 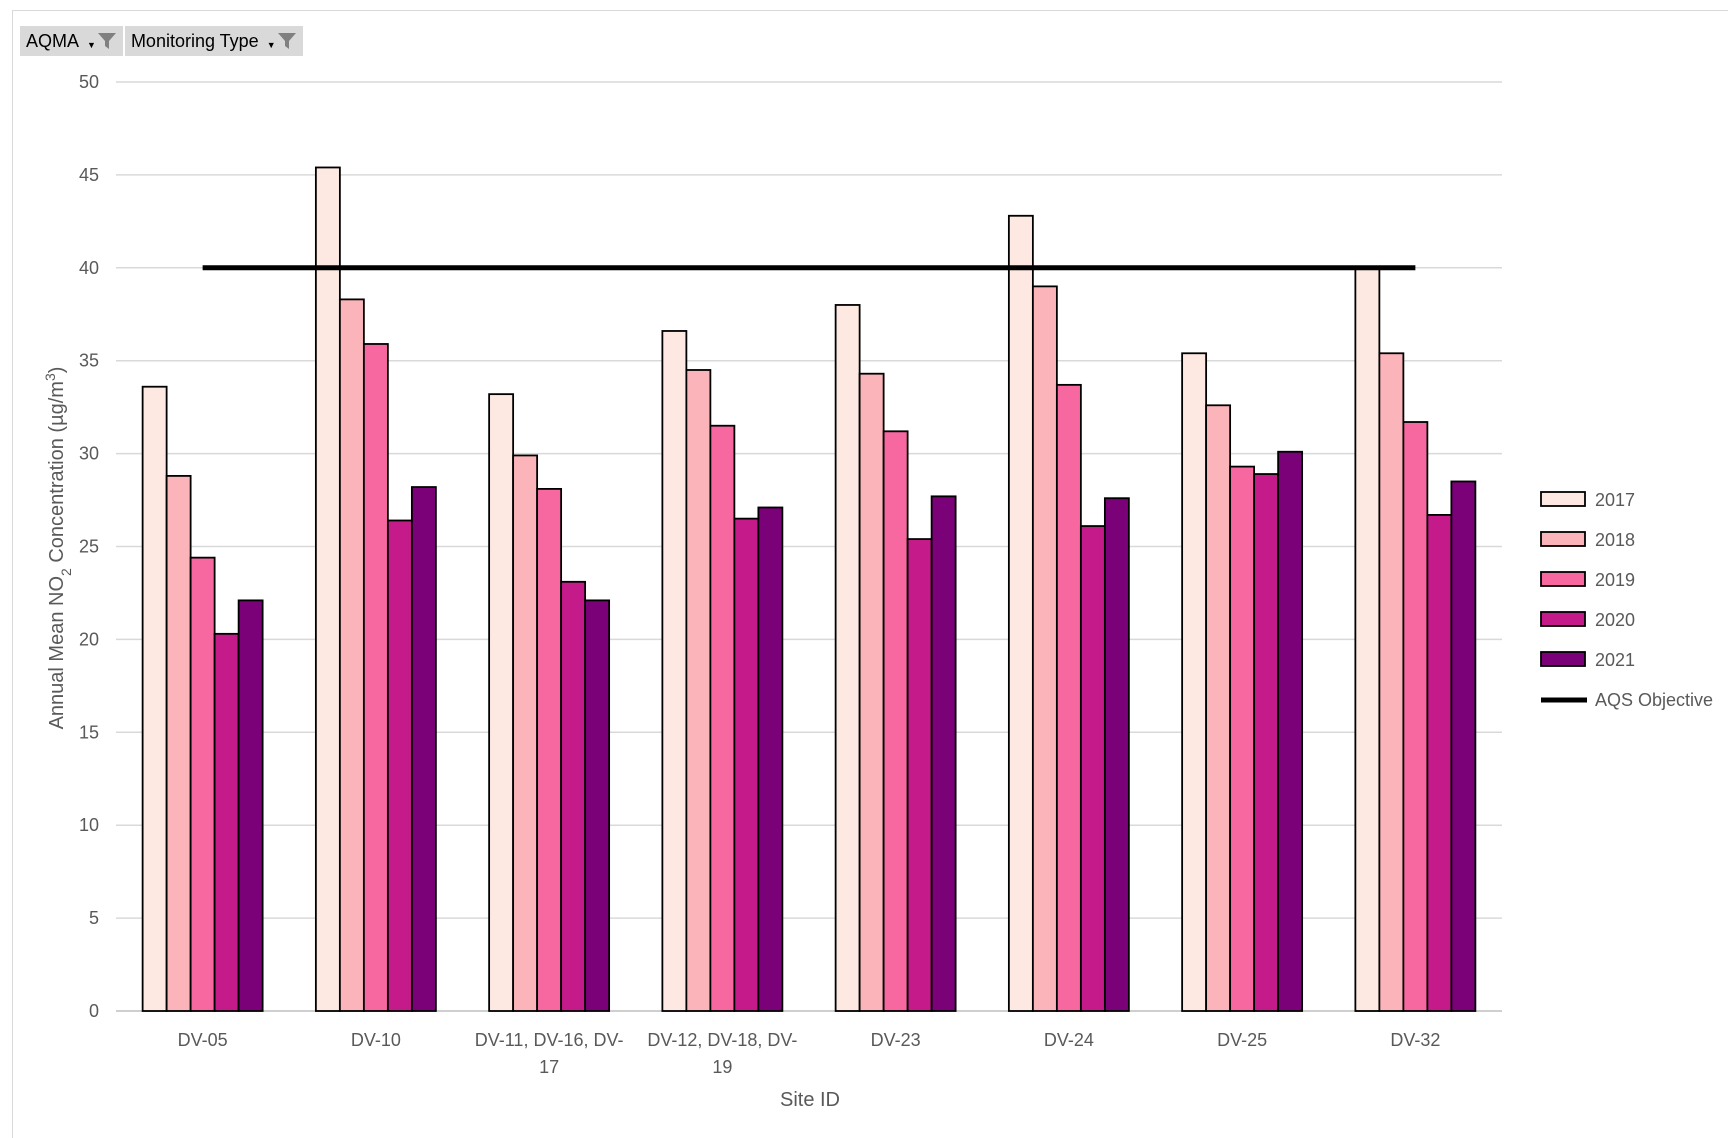 I want to click on x-tick-label: DV-24, so click(x=1069, y=1040).